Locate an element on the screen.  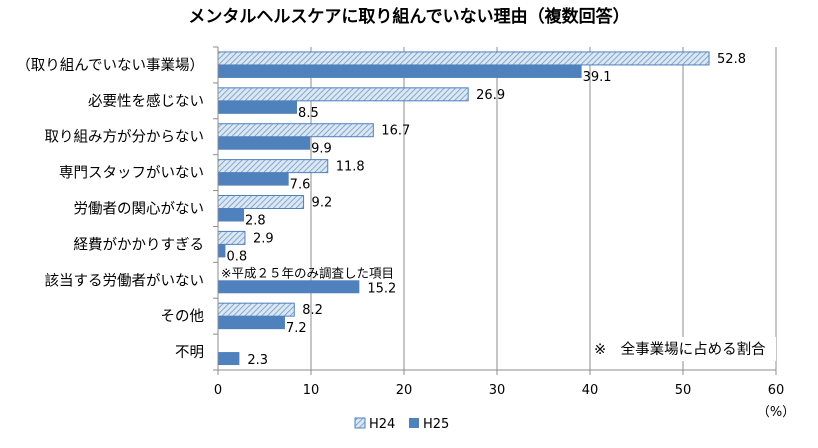
annotation-bg is located at coordinates (685, 349).